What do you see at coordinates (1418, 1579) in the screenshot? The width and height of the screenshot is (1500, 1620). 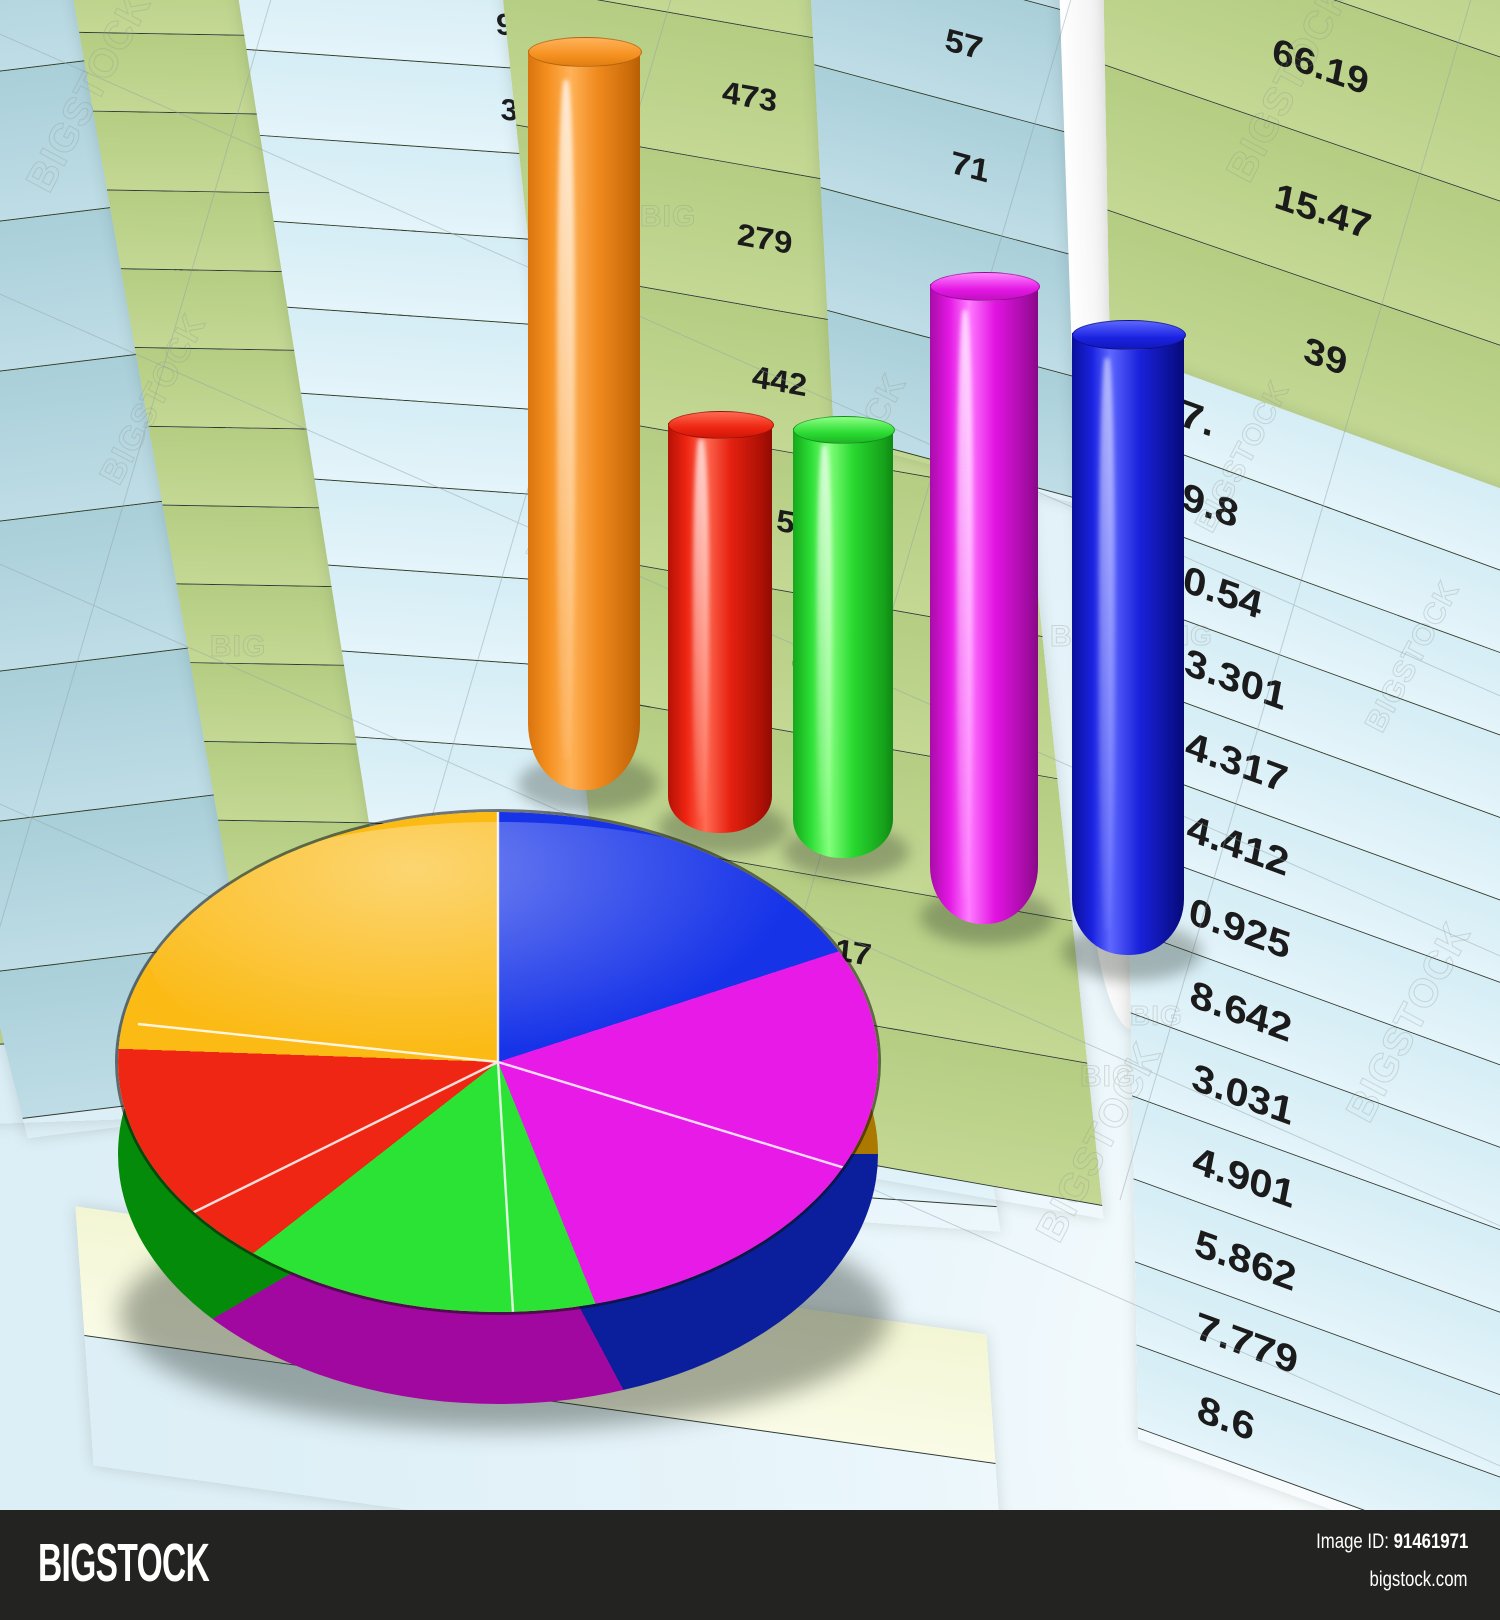 I see `bigstock-website: bigstock.com` at bounding box center [1418, 1579].